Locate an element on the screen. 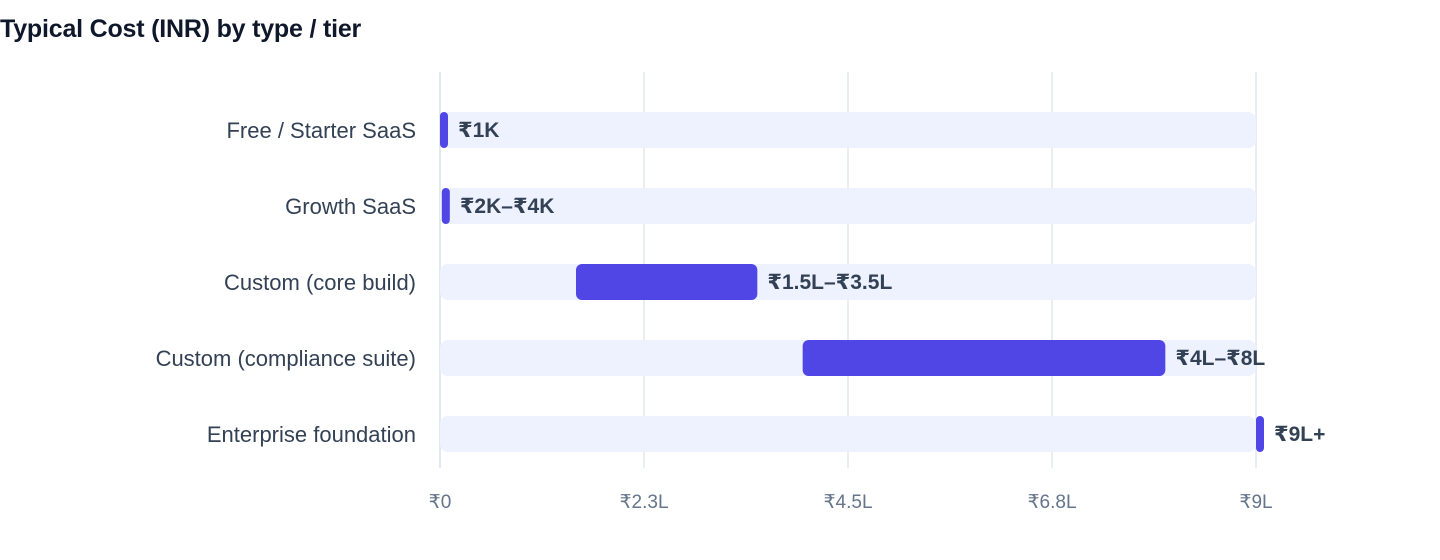  category-label: Custom (core build) is located at coordinates (320, 282).